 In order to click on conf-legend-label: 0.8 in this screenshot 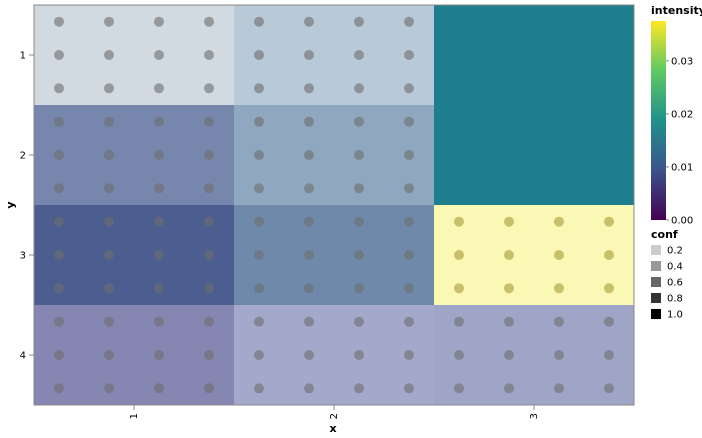, I will do `click(675, 299)`.